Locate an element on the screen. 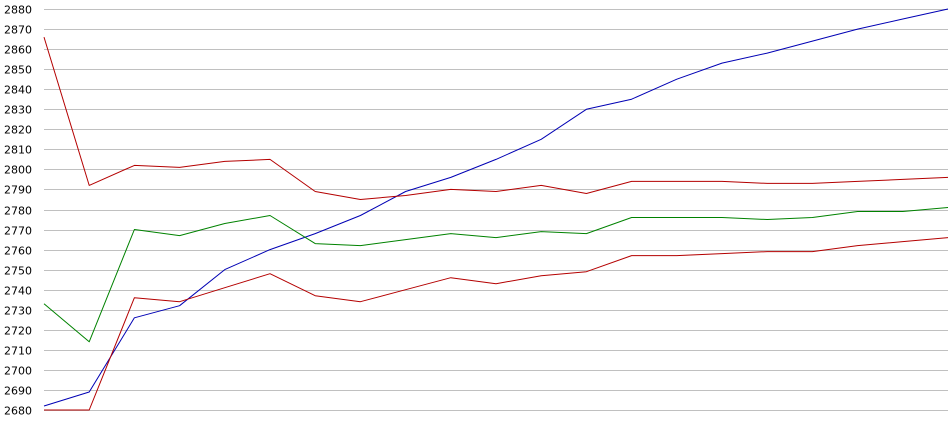  y-tick-label: 2860 is located at coordinates (18, 50).